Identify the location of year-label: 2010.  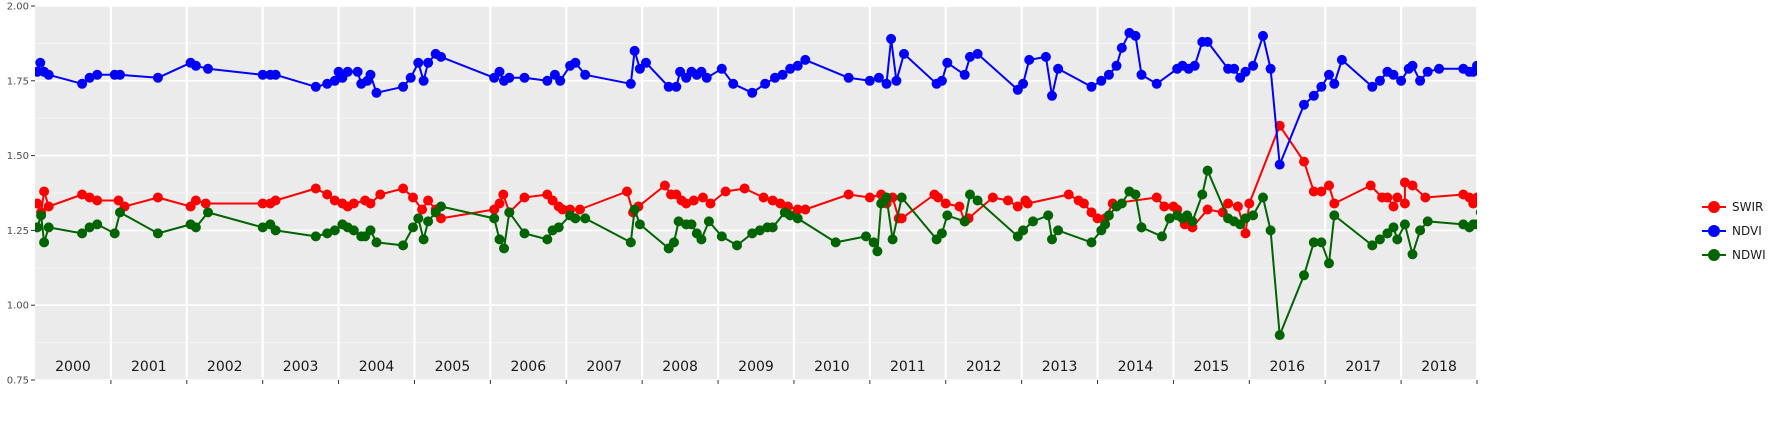
(832, 367).